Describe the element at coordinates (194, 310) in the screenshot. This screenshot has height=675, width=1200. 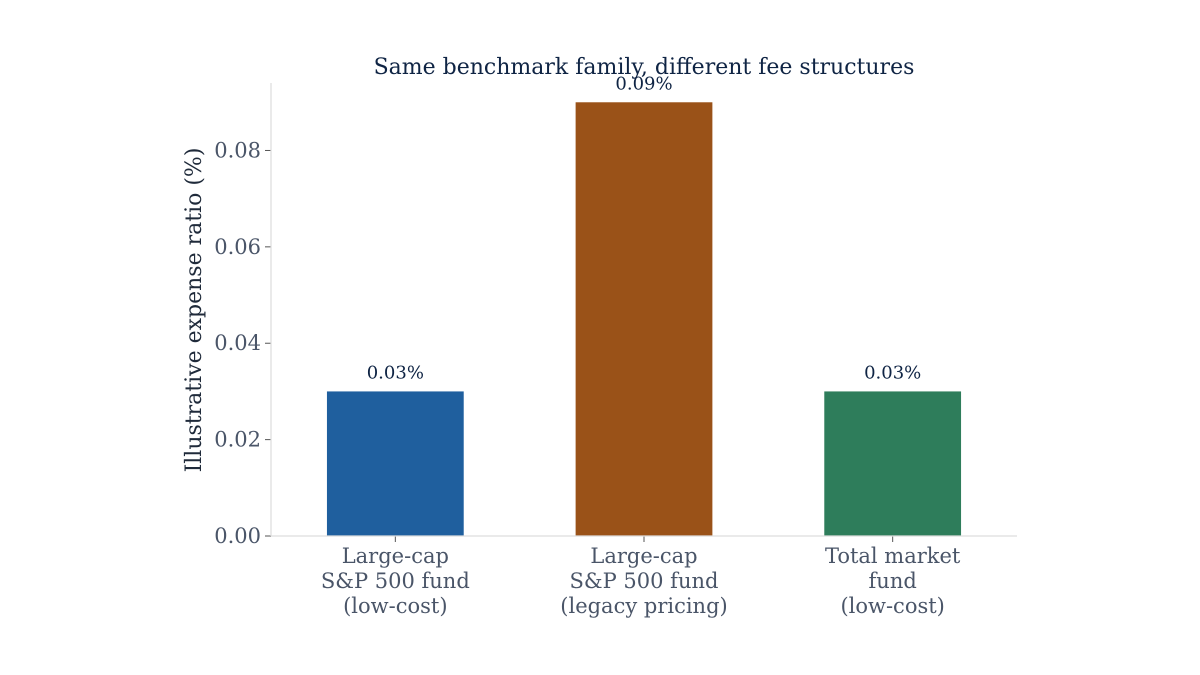
I see `y-axis-label: Illustrative expense ratio (%)` at that location.